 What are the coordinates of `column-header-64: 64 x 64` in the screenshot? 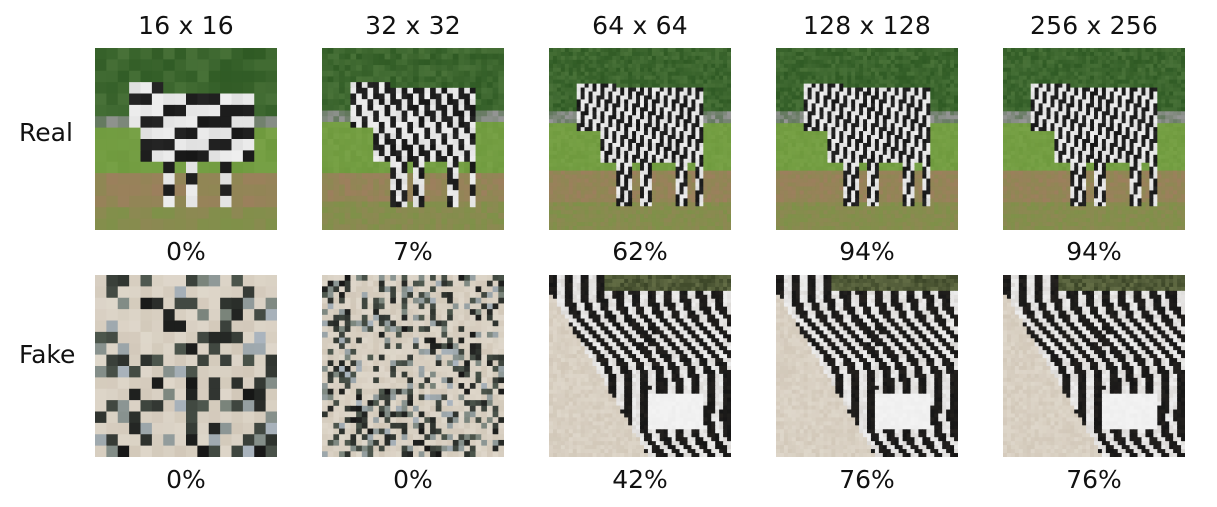 It's located at (640, 25).